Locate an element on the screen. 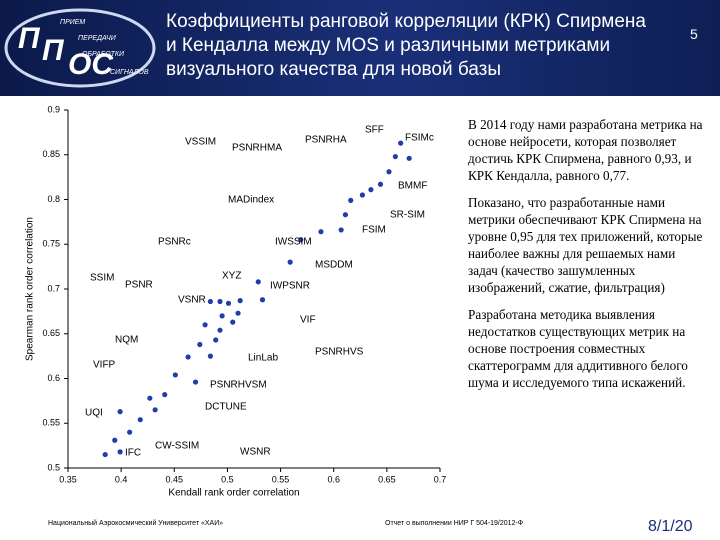 This screenshot has height=540, width=720. annotation: IWSSIM is located at coordinates (293, 242).